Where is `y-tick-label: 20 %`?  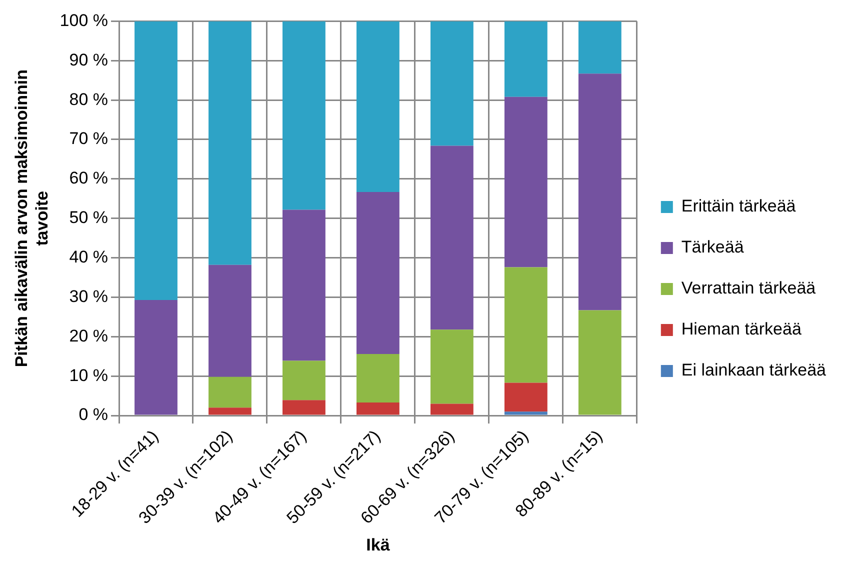 y-tick-label: 20 % is located at coordinates (88, 336).